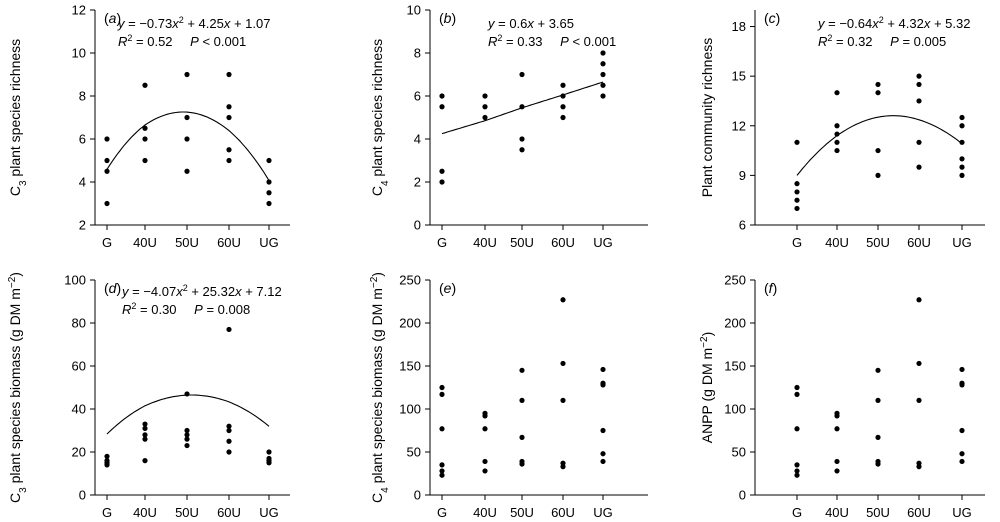 The image size is (1000, 522). Describe the element at coordinates (882, 41) in the screenshot. I see `regression-stats: R2 = 0.32 P = 0.005` at that location.